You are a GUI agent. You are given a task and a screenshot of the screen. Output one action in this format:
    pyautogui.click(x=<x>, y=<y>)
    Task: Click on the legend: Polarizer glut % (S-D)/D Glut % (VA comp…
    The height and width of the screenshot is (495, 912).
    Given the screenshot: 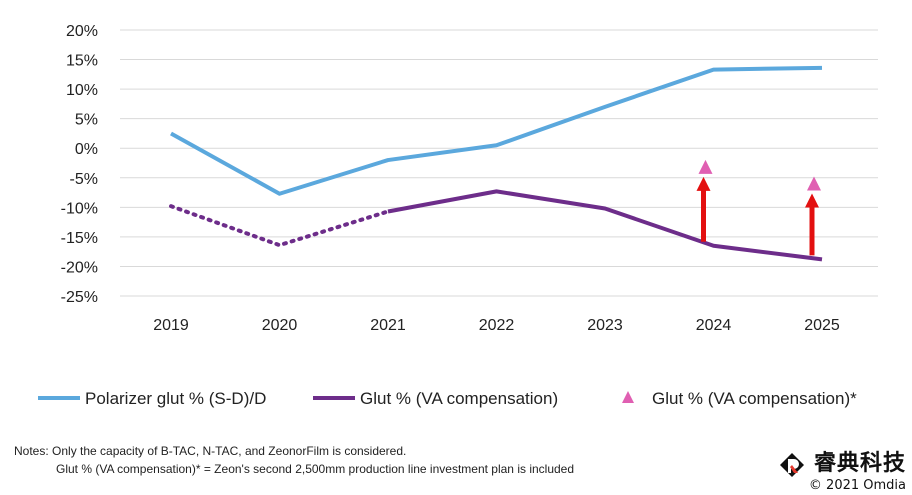 What is the action you would take?
    pyautogui.click(x=447, y=398)
    